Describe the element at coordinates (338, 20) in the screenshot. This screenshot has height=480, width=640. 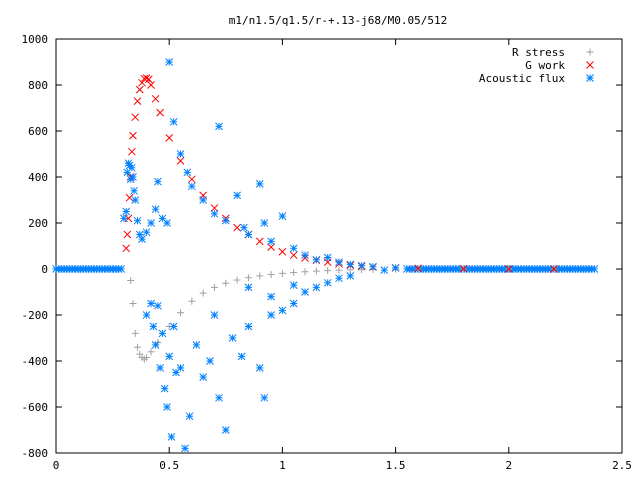
I see `chart-title: m1/n1.5/q1.5/r-+.13-j68/M0.05/512` at that location.